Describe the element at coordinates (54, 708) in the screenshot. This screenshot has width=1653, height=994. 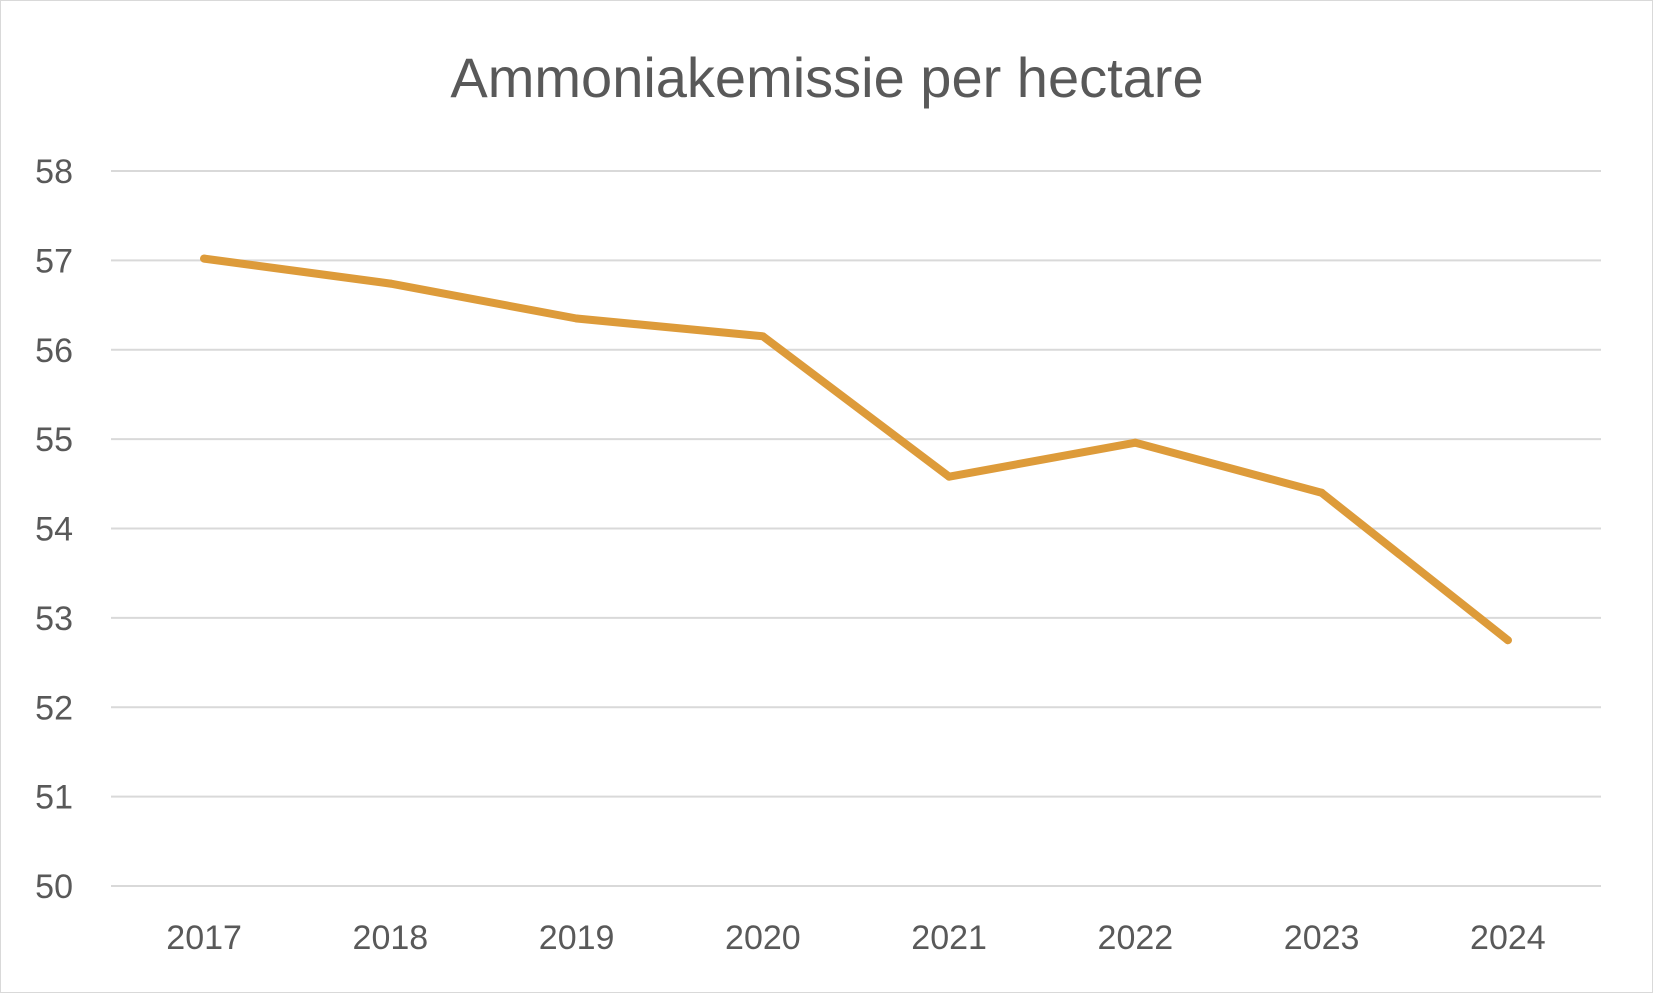
I see `y-tick-label: 52` at that location.